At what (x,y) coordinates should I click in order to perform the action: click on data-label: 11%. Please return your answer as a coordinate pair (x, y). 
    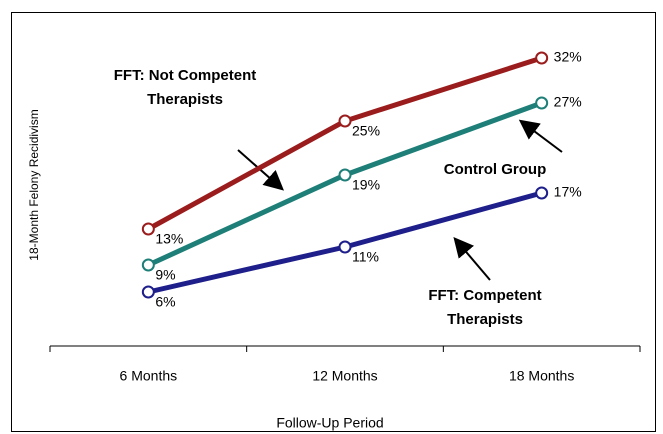
    Looking at the image, I should click on (365, 257).